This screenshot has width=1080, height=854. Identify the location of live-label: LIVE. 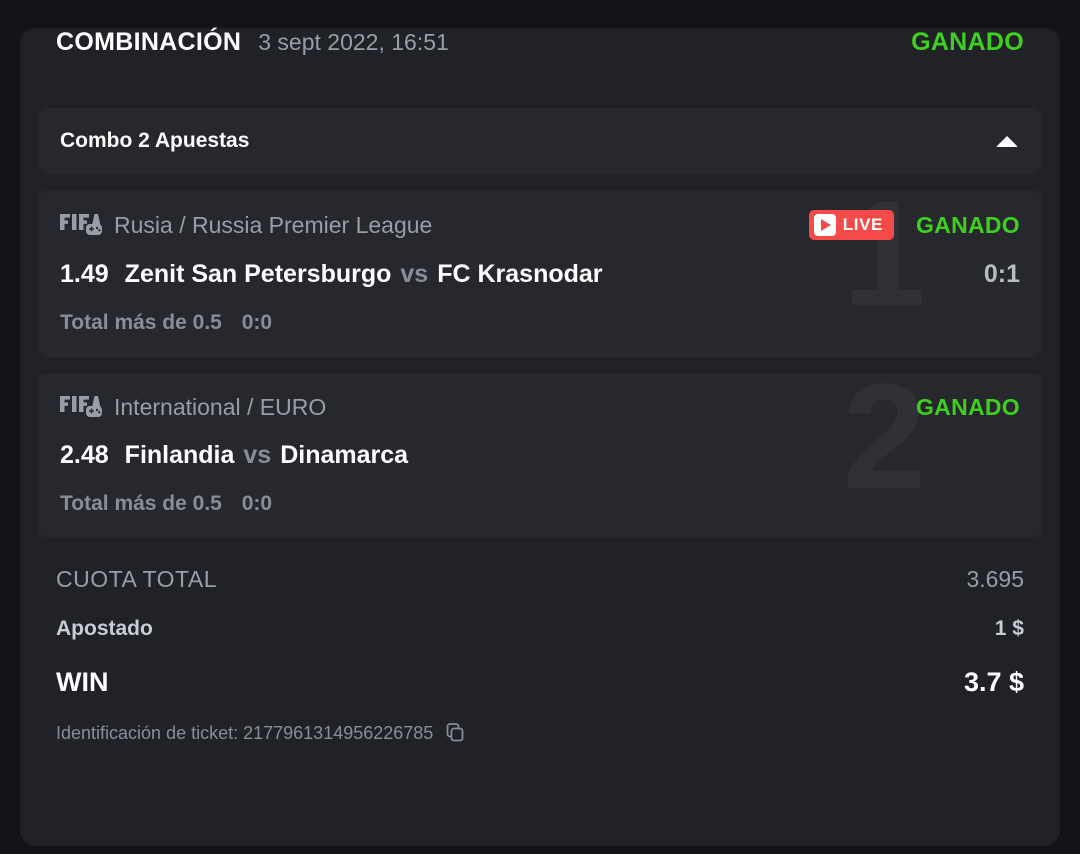
(862, 224).